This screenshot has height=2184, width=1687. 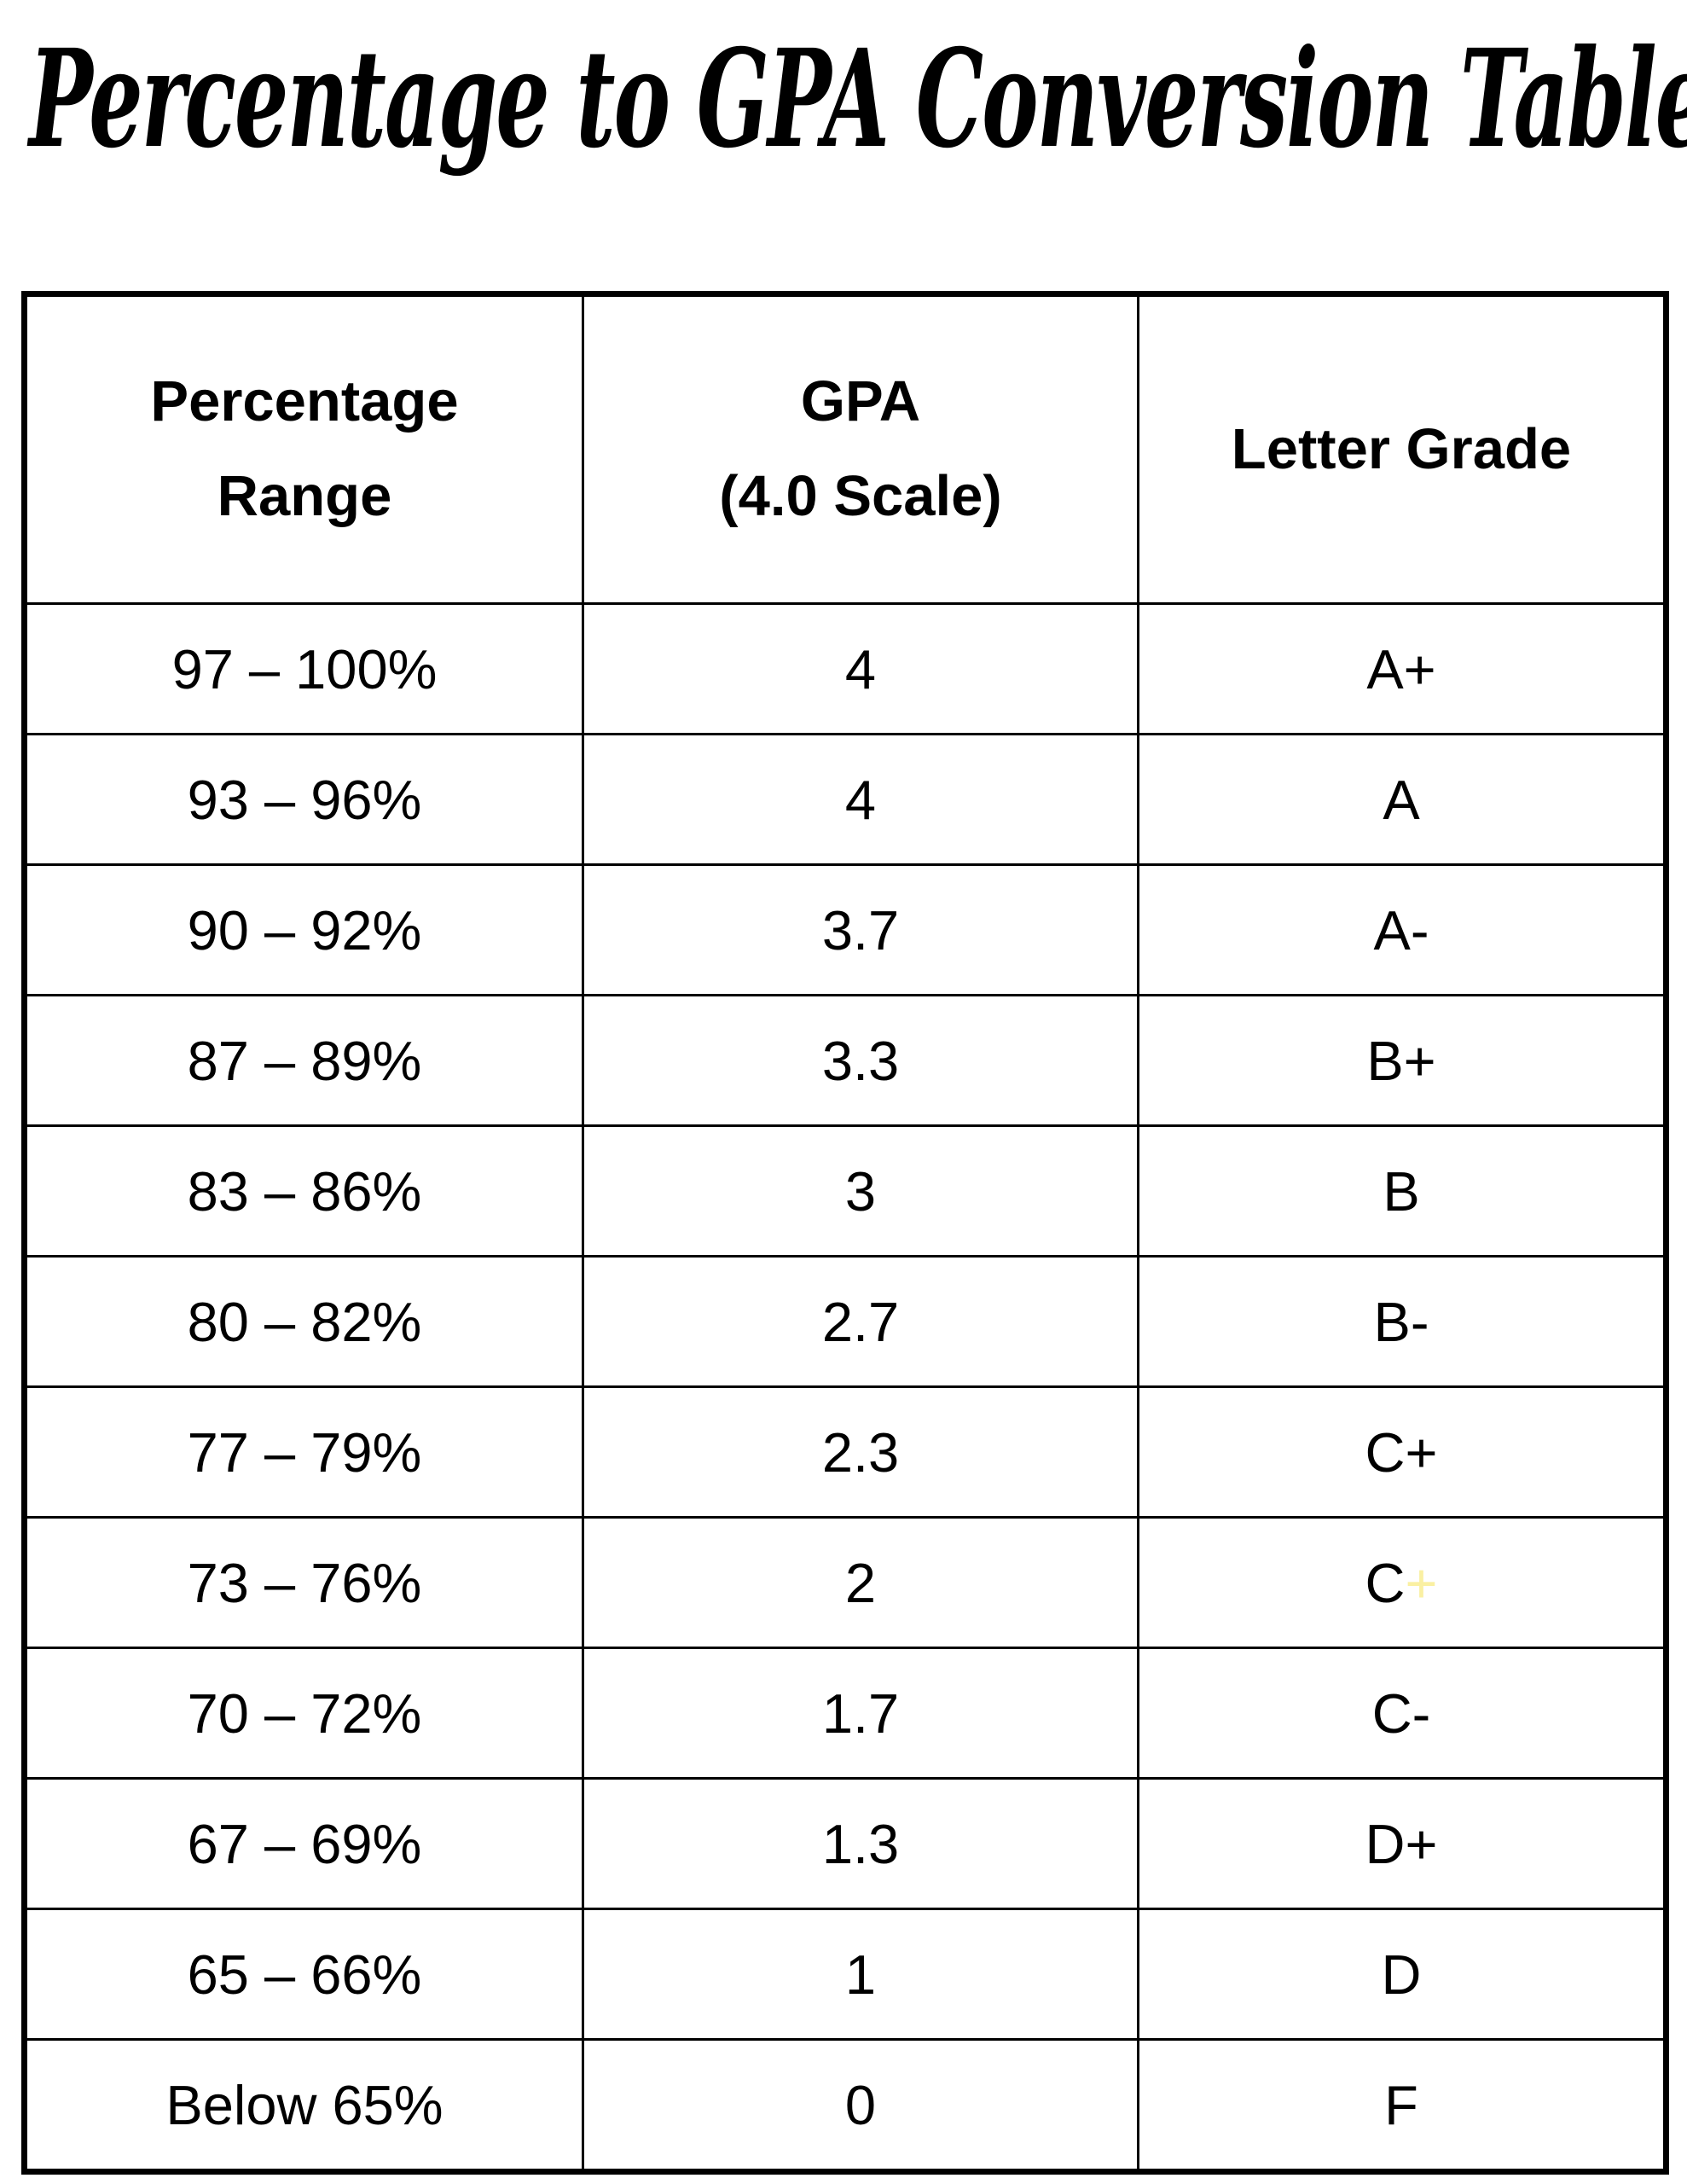 I want to click on table-row: 93 – 96% 4 A, so click(x=845, y=800).